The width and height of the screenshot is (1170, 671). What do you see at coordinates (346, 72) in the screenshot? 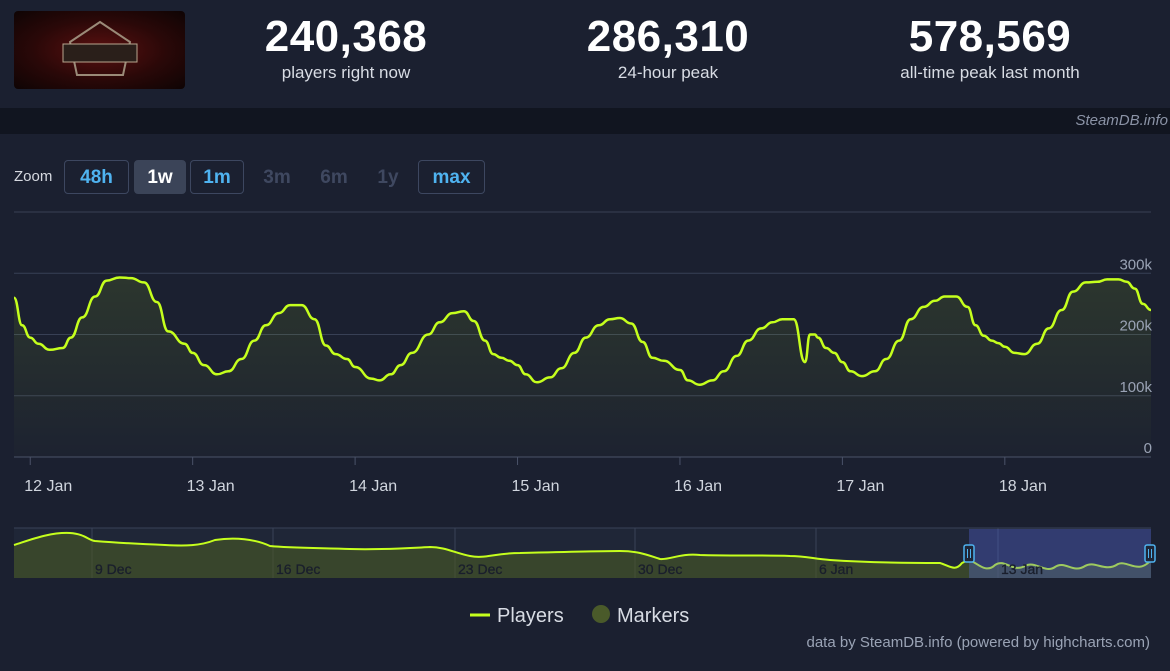
I see `current-players-label: players right now` at bounding box center [346, 72].